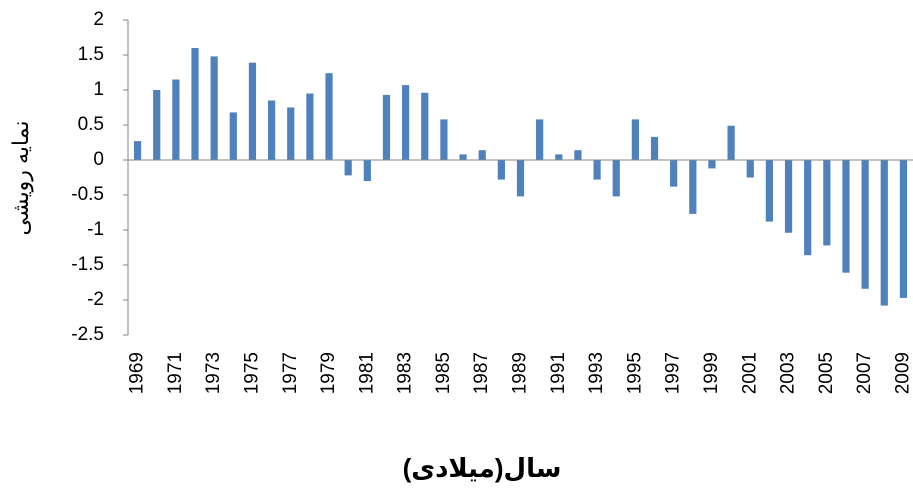 This screenshot has width=913, height=495. What do you see at coordinates (366, 373) in the screenshot?
I see `x-tick-label: 1981` at bounding box center [366, 373].